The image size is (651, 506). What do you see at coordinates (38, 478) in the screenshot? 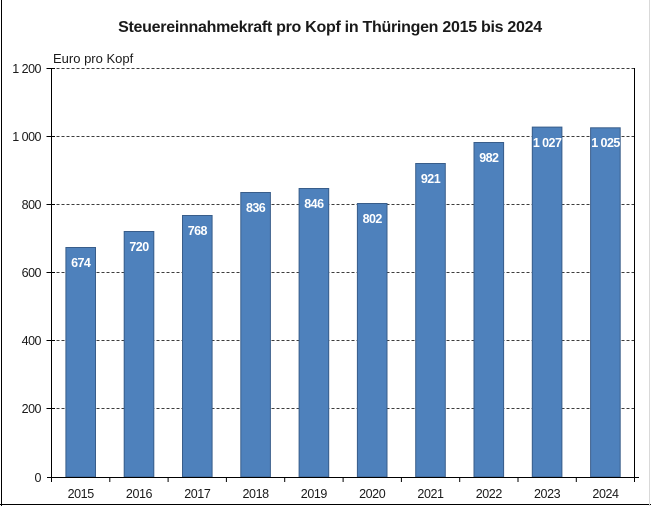
I see `svg-text: 0` at bounding box center [38, 478].